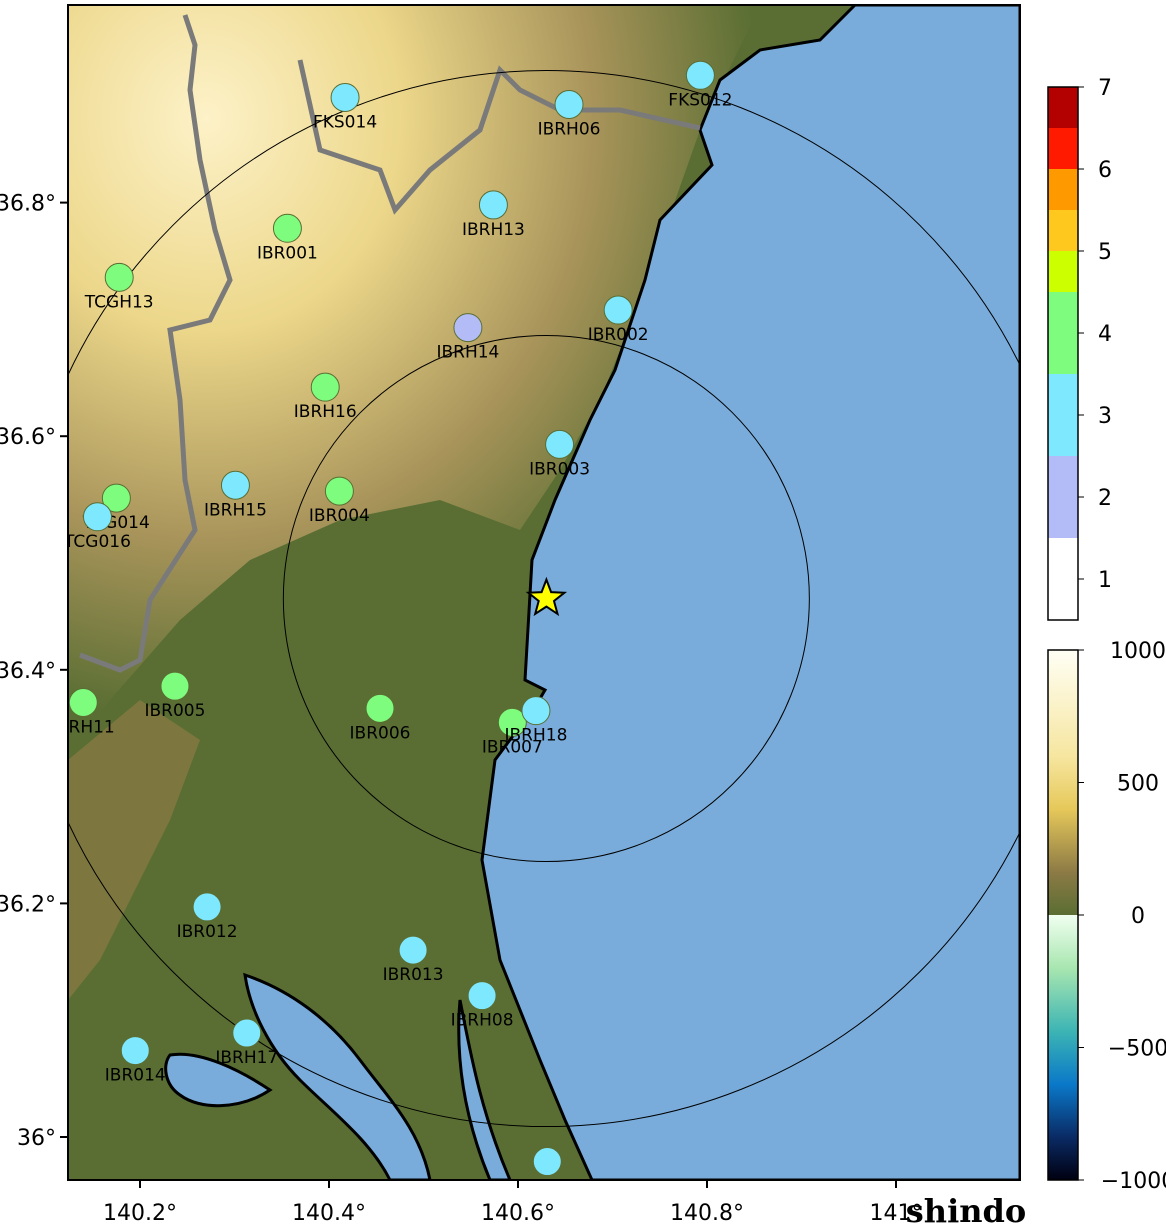  What do you see at coordinates (135, 1076) in the screenshot?
I see `station-label: IBR014` at bounding box center [135, 1076].